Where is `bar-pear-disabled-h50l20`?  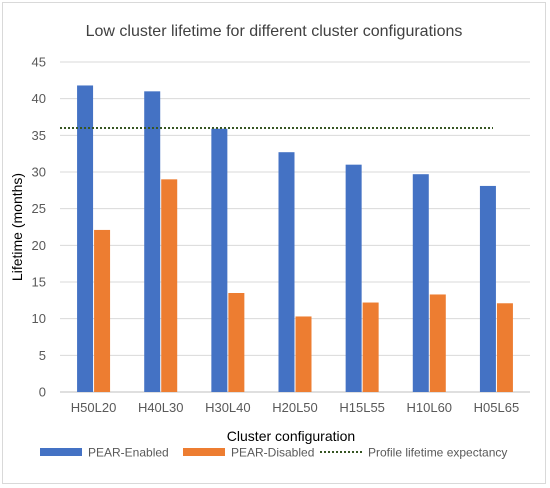 bar-pear-disabled-h50l20 is located at coordinates (102, 310).